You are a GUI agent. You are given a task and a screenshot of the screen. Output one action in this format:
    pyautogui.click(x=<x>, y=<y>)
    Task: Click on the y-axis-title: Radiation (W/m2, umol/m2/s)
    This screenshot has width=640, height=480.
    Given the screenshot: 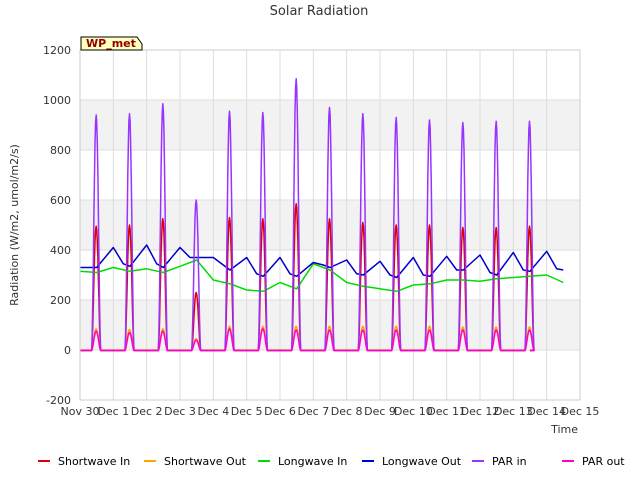 What is the action you would take?
    pyautogui.click(x=14, y=225)
    